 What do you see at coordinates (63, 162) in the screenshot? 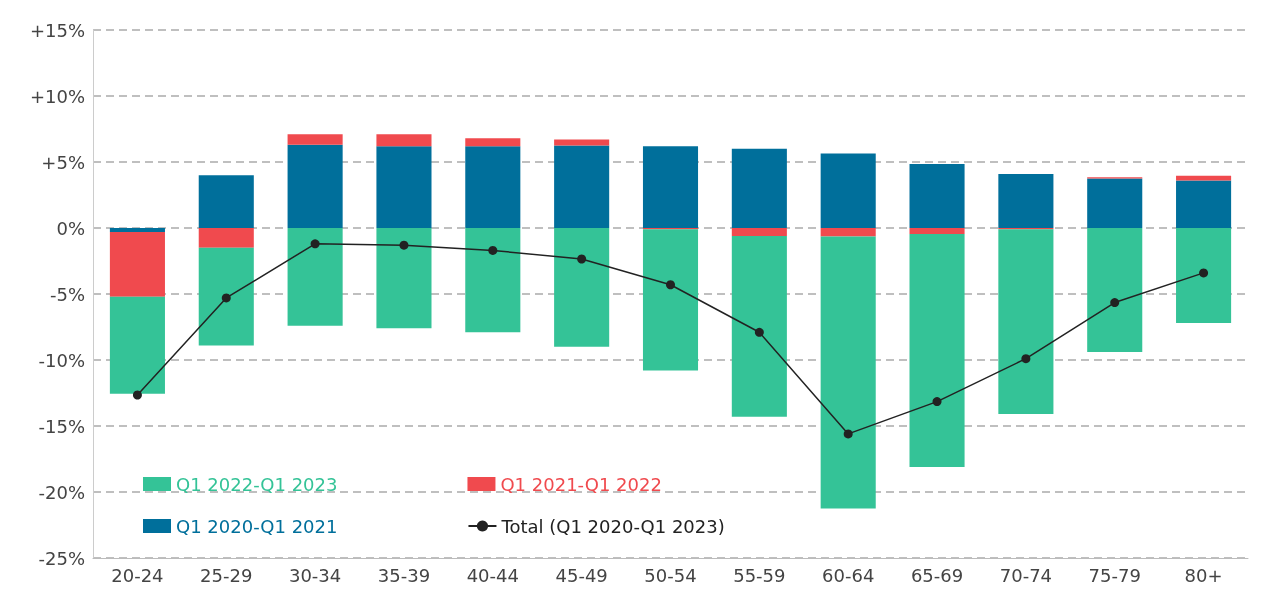
I see `y-tick-label: +5%` at bounding box center [63, 162].